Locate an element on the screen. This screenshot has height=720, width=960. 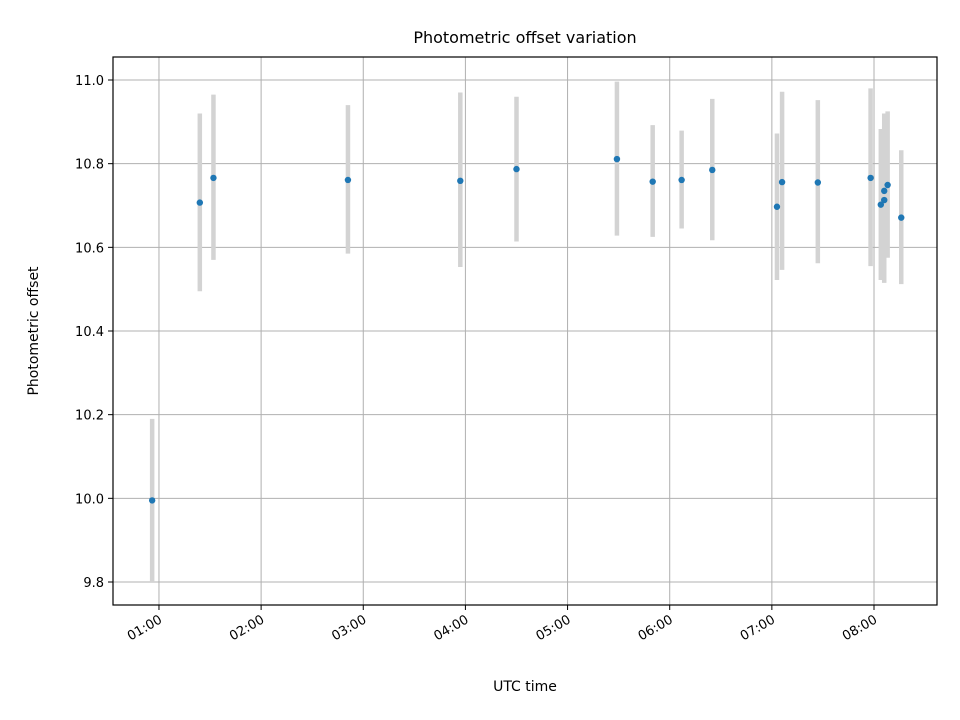
y-tick-label: 10.0 is located at coordinates (89, 499).